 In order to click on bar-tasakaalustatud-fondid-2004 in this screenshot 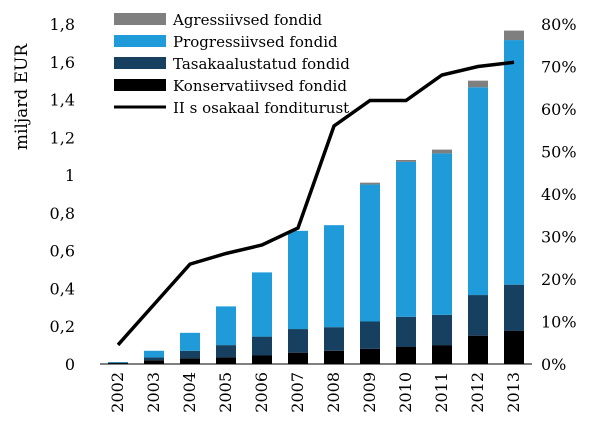, I will do `click(190, 354)`.